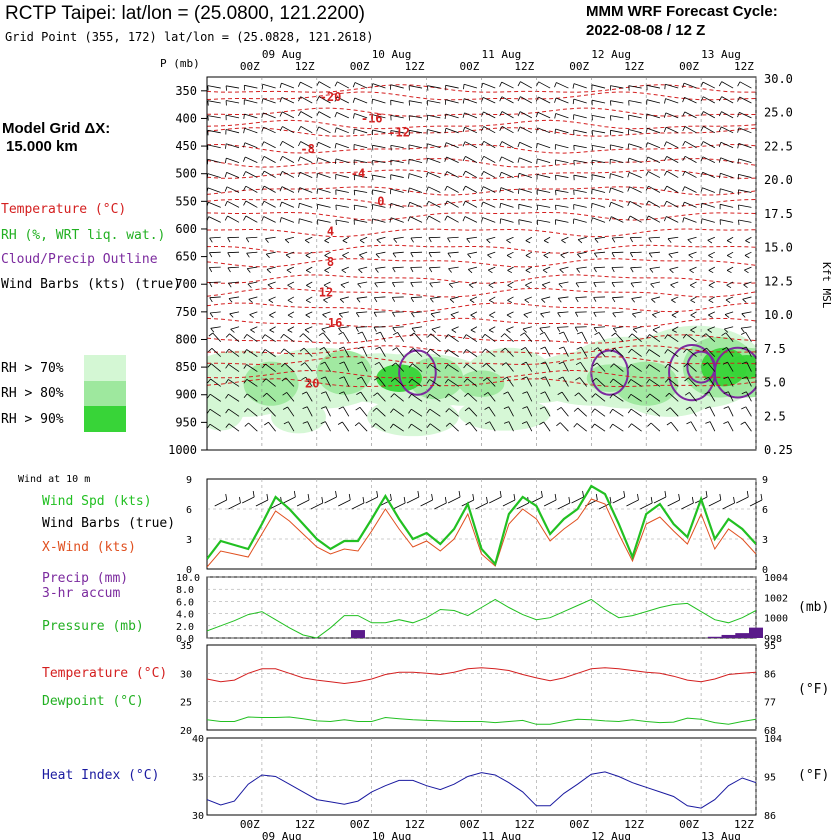 This screenshot has width=840, height=840. Describe the element at coordinates (524, 824) in the screenshot. I see `time-hour-bottom-5: 12Z` at that location.